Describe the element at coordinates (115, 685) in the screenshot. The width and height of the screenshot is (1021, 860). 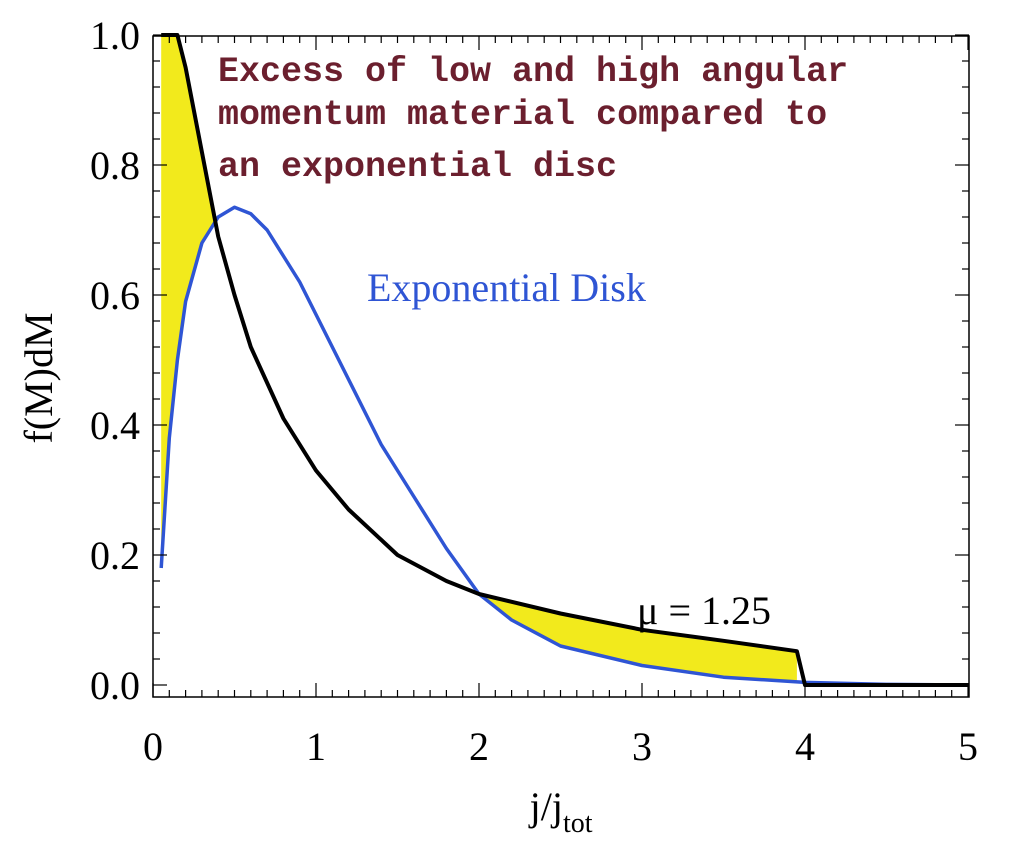
I see `y-tick-label: 0.0` at that location.